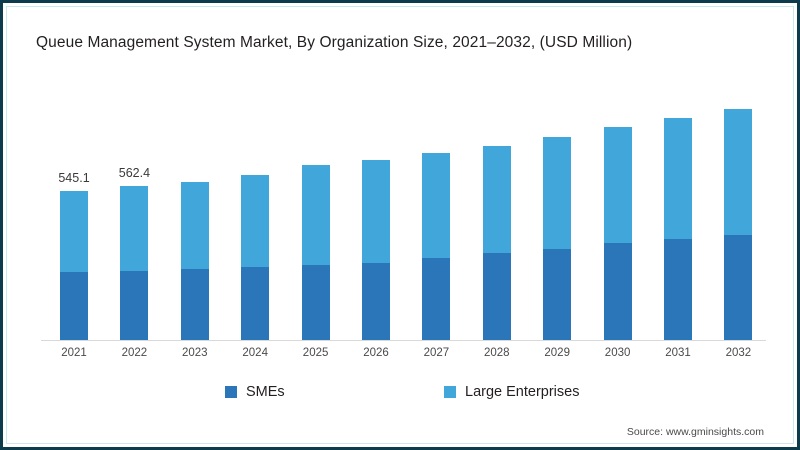 This screenshot has width=800, height=450. What do you see at coordinates (255, 303) in the screenshot?
I see `bar-segment-smes-2024` at bounding box center [255, 303].